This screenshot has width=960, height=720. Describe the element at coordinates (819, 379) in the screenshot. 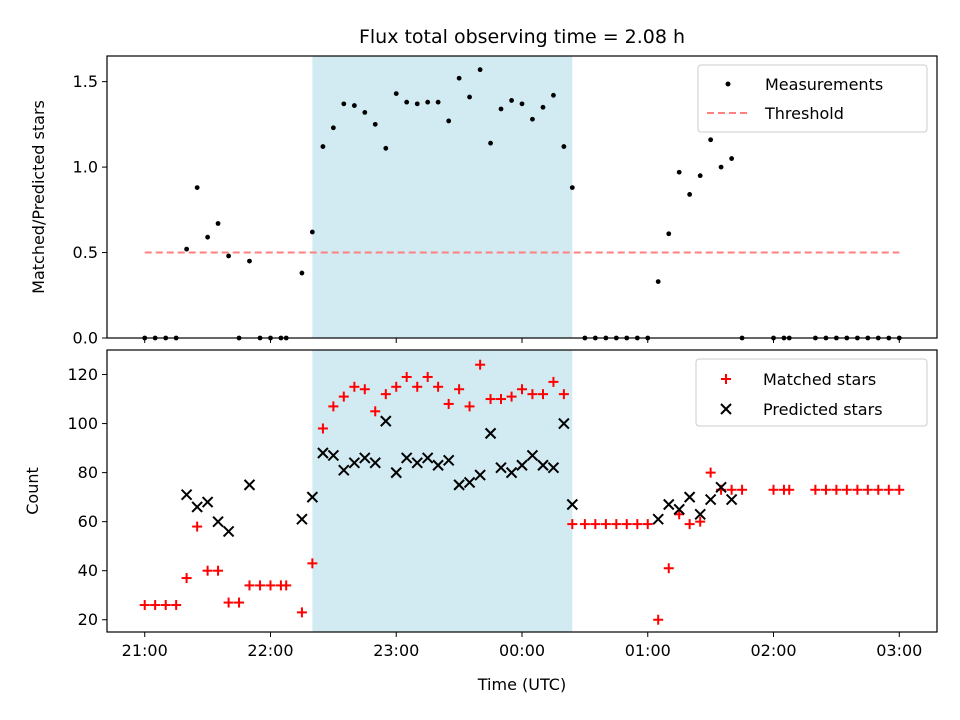

I see `legend-matched-label: Matched stars` at that location.